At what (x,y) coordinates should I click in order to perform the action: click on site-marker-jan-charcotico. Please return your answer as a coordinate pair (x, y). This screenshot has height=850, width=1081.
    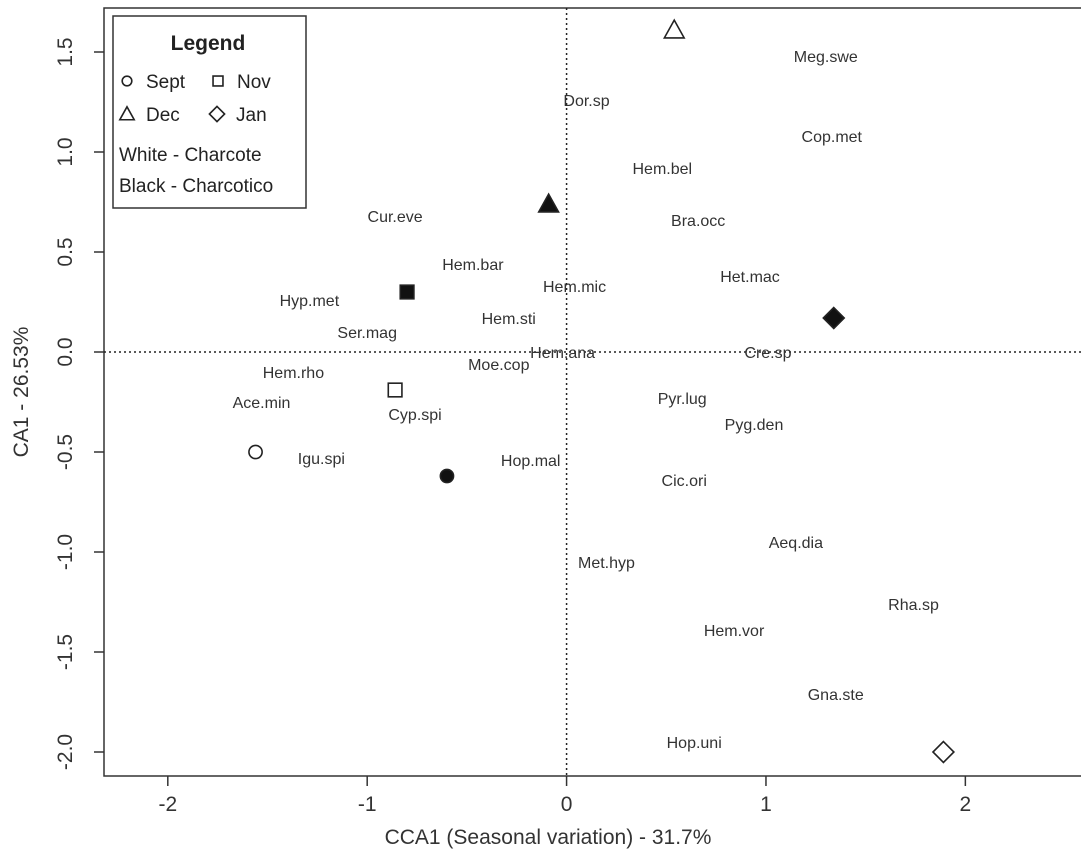
    Looking at the image, I should click on (834, 318).